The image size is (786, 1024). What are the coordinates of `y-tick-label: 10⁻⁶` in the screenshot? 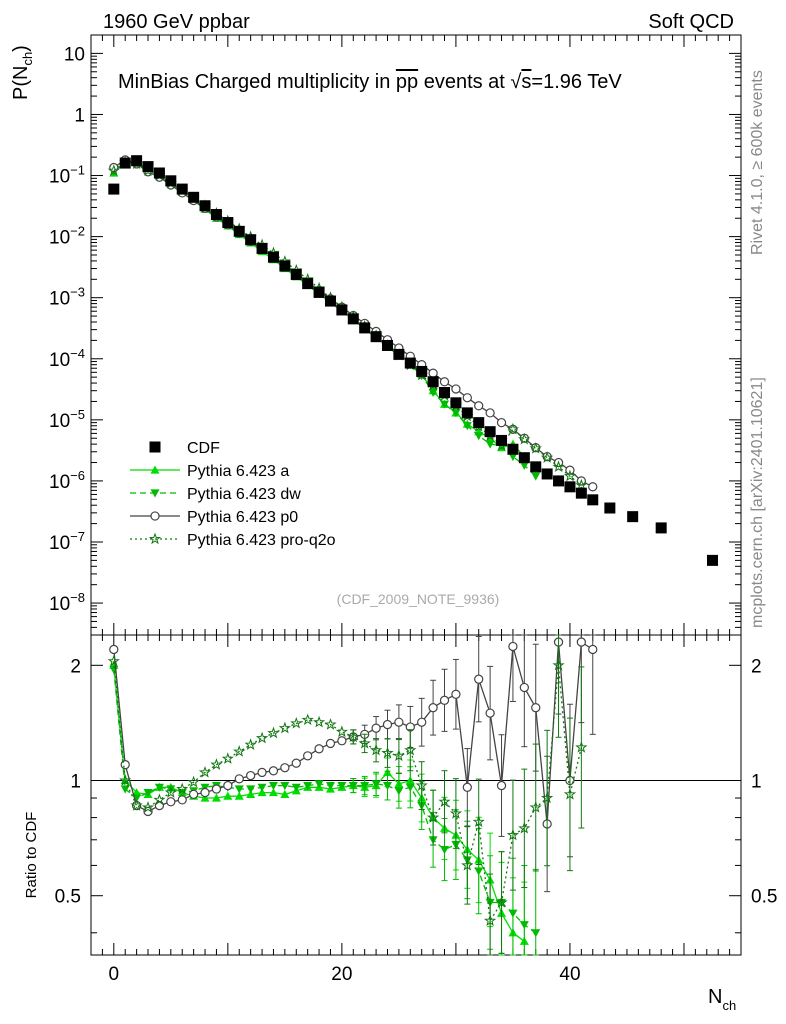 It's located at (67, 480).